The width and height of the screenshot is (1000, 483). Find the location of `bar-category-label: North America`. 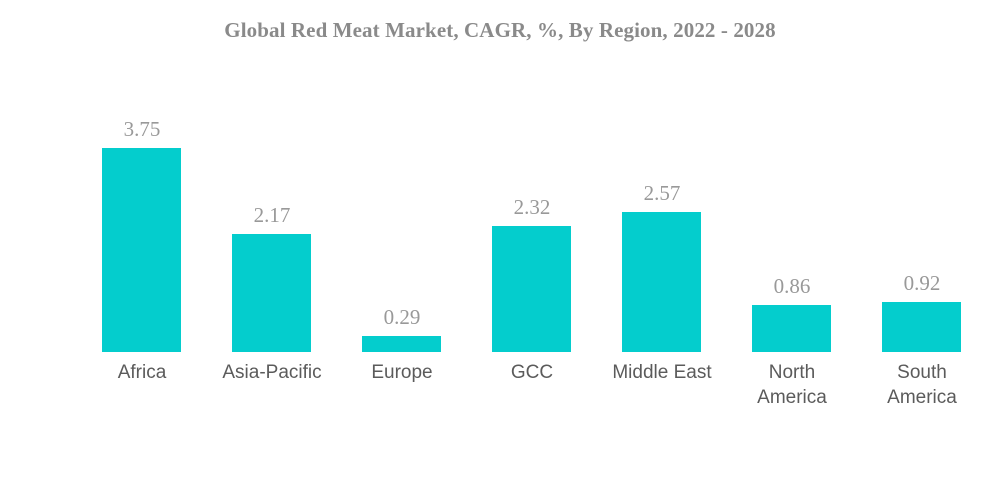

bar-category-label: North America is located at coordinates (792, 385).